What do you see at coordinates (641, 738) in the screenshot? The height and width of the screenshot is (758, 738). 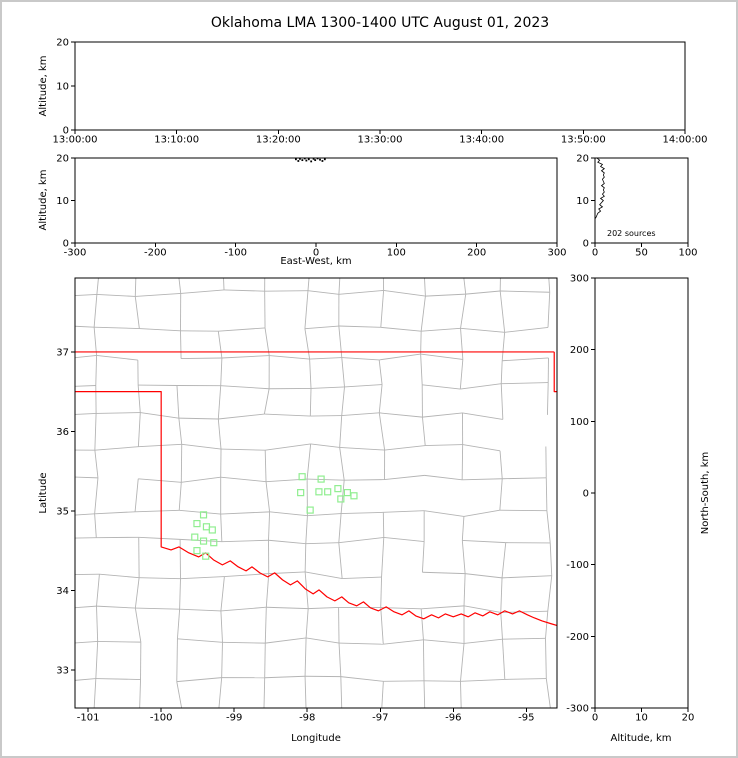 I see `ns-panel-xlabel: Altitude, km` at bounding box center [641, 738].